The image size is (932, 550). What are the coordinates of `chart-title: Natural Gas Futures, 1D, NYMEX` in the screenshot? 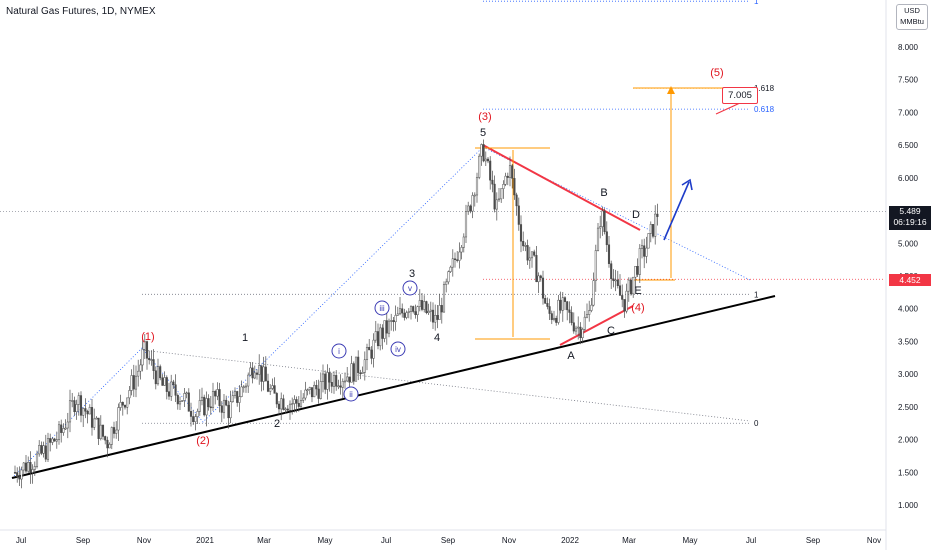 It's located at (81, 11).